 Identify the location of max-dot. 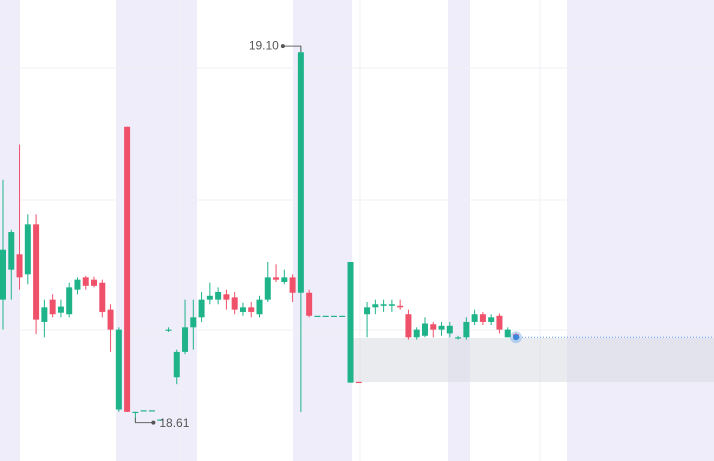
(282, 46).